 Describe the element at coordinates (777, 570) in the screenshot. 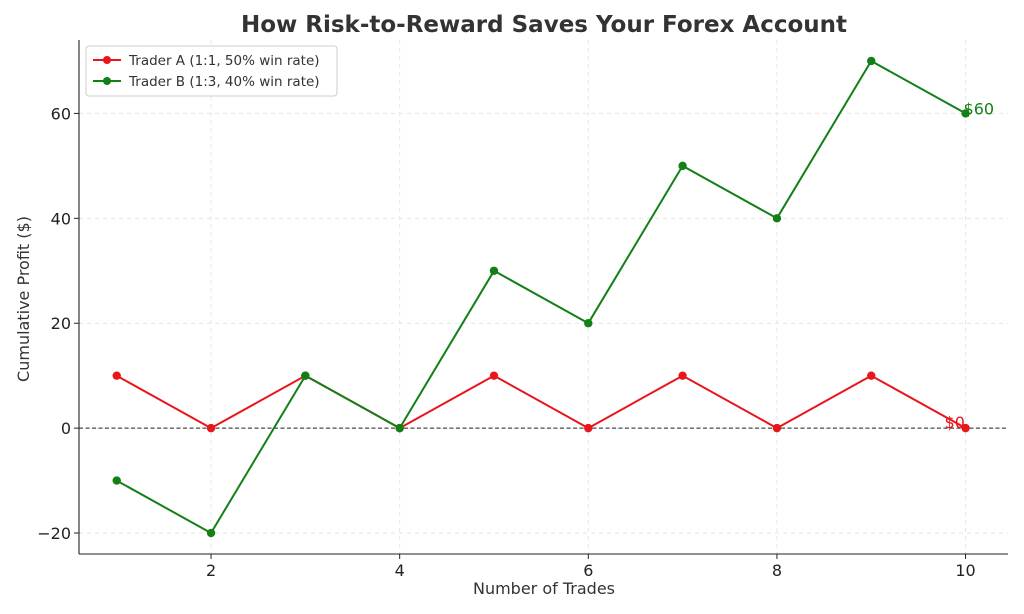

I see `x-tick-label: 8` at that location.